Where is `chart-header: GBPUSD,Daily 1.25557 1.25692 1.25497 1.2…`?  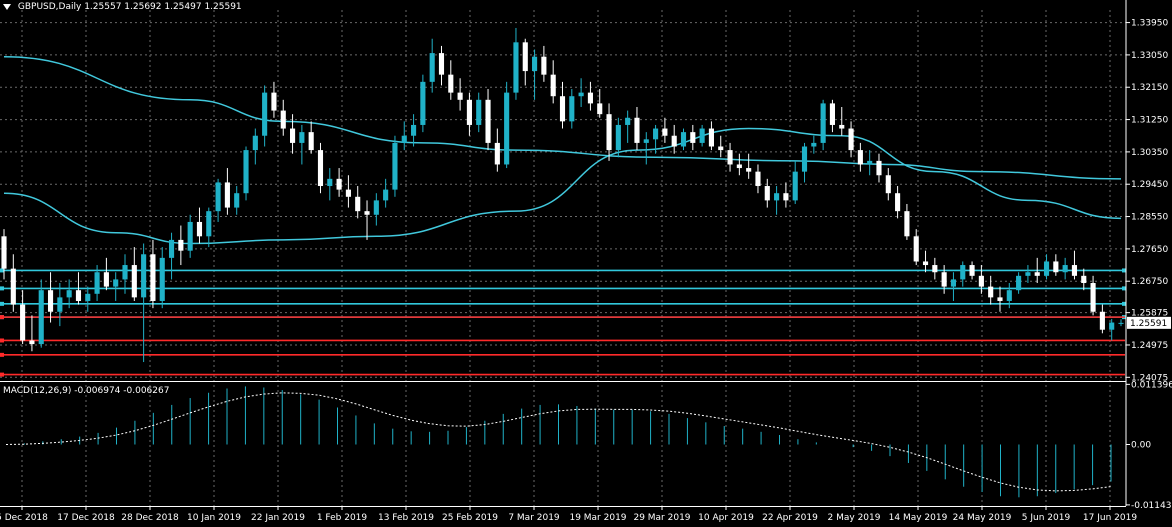 chart-header: GBPUSD,Daily 1.25557 1.25692 1.25497 1.2… is located at coordinates (122, 7).